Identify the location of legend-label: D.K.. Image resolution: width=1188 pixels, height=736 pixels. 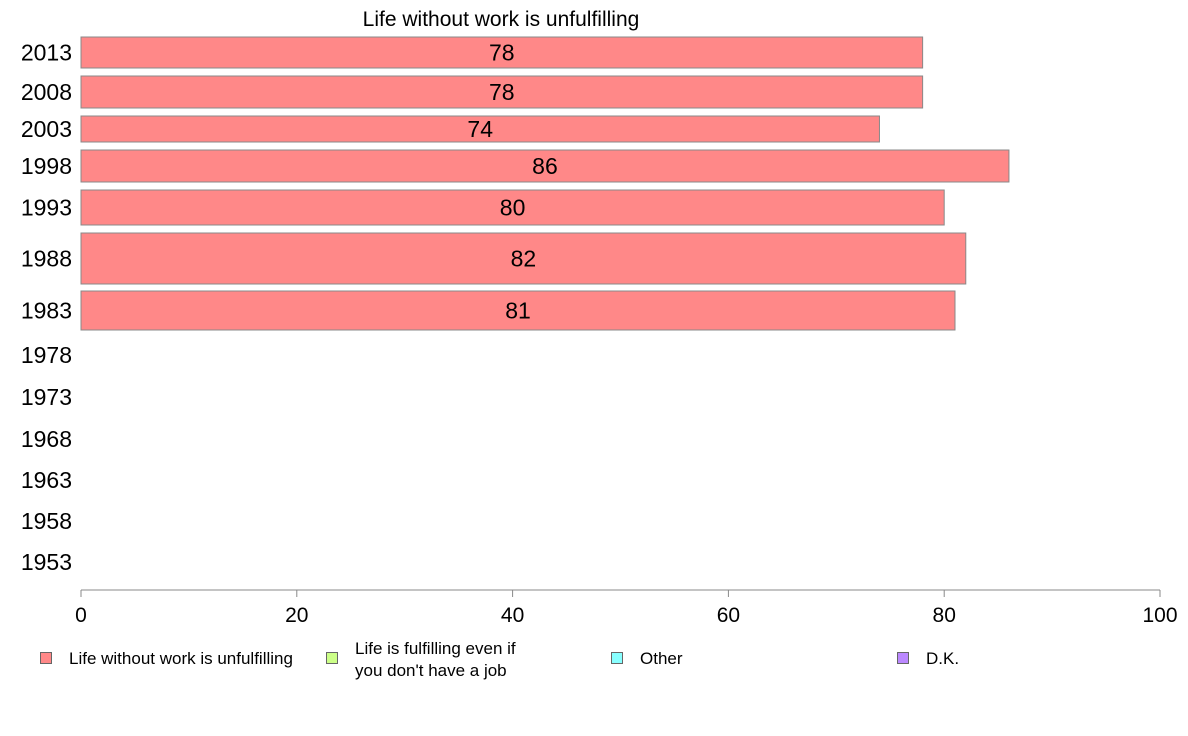
(943, 658).